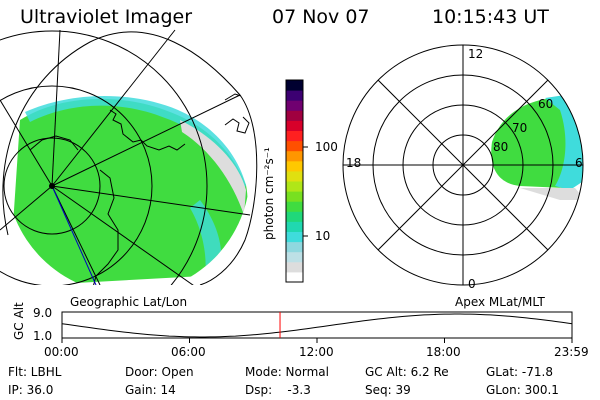 The image size is (600, 400). Describe the element at coordinates (316, 352) in the screenshot. I see `x-tick-1200: 12:00` at that location.